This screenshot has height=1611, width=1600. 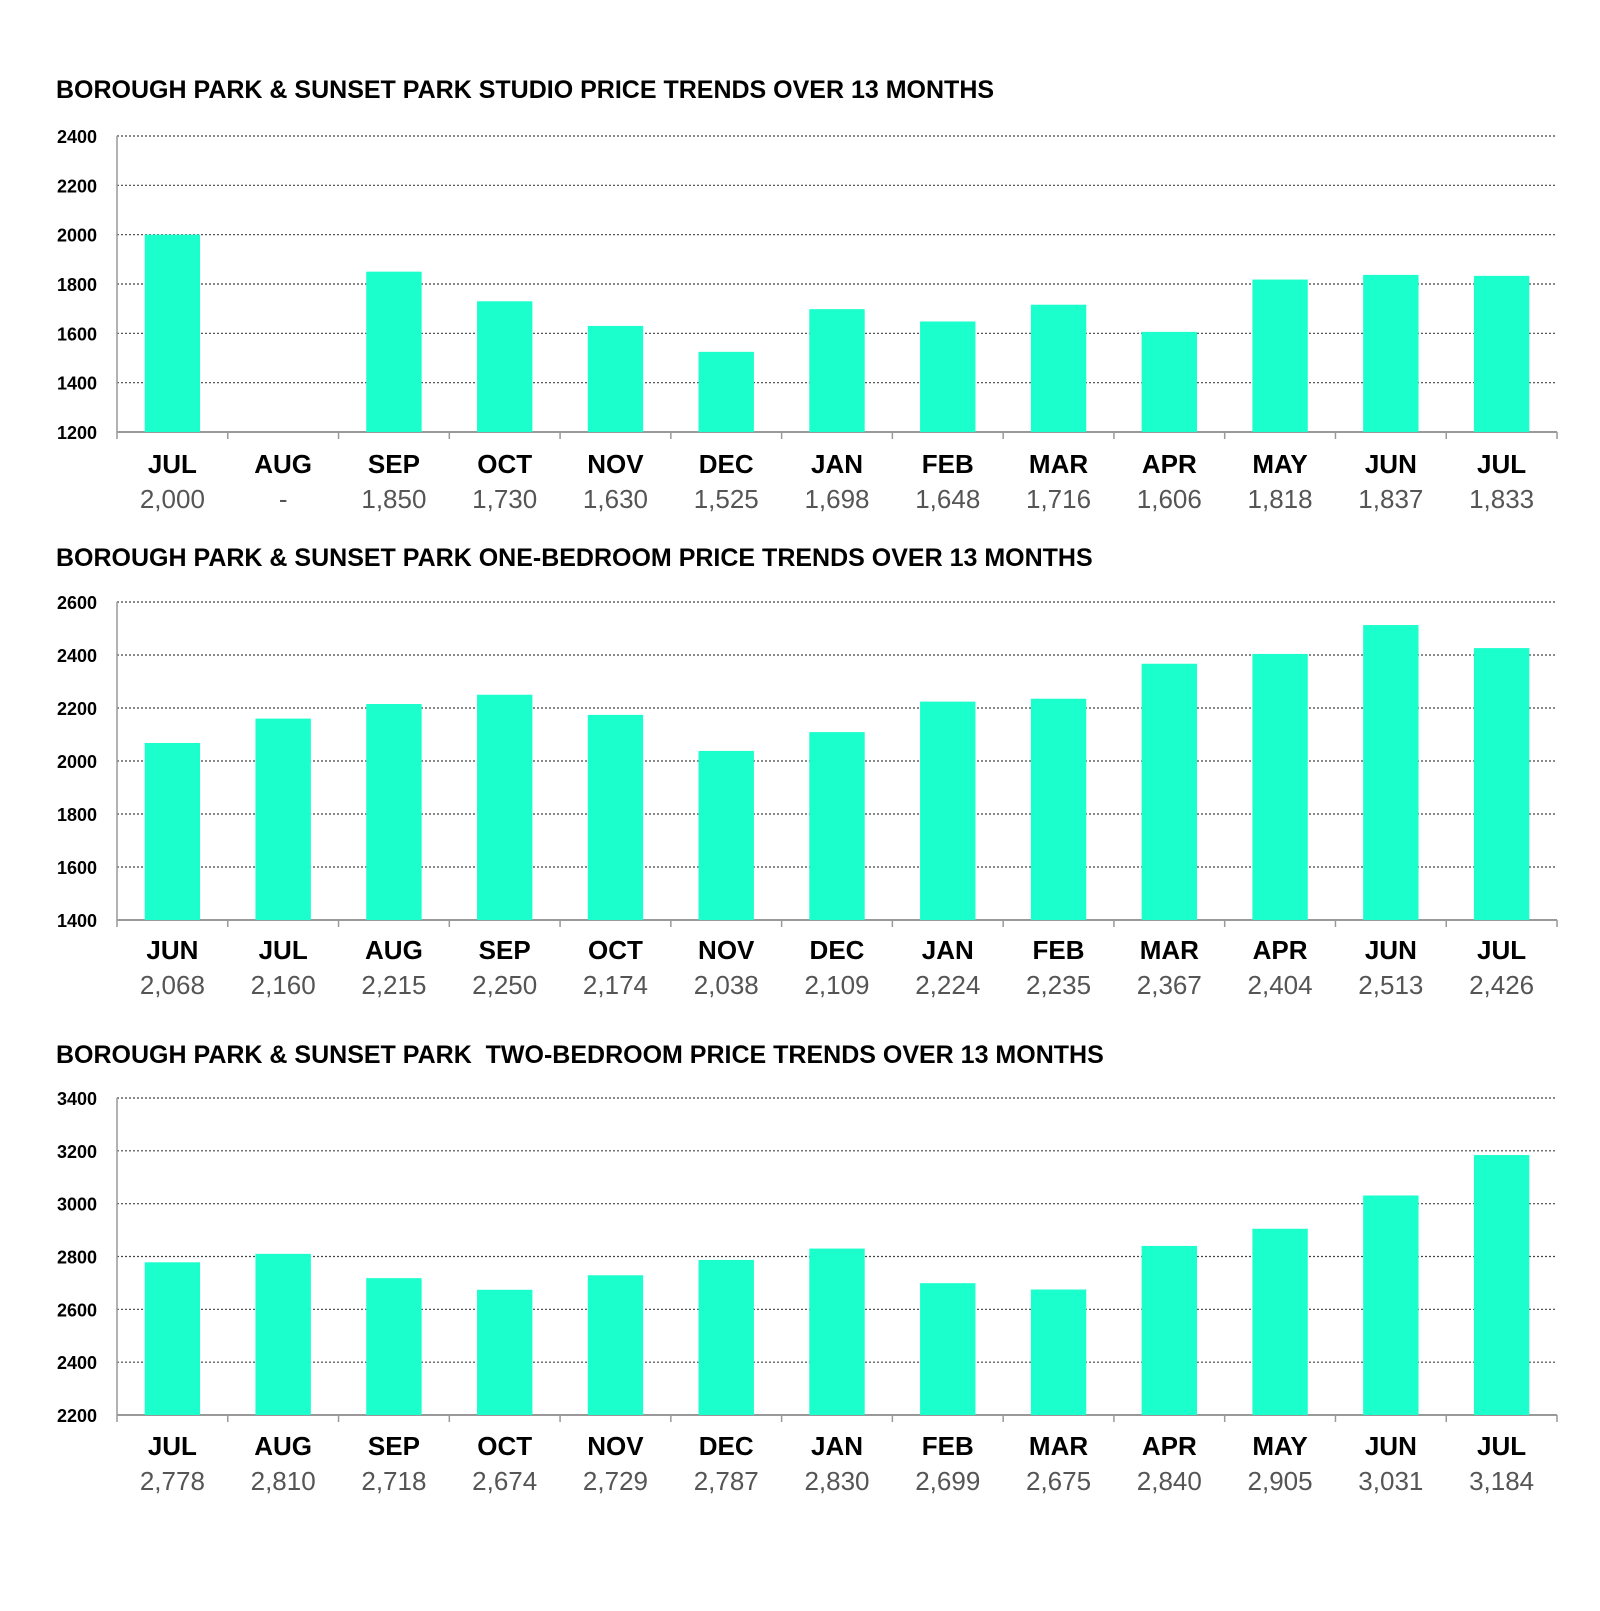 What do you see at coordinates (504, 1446) in the screenshot?
I see `two-bedroom-category-label: OCT` at bounding box center [504, 1446].